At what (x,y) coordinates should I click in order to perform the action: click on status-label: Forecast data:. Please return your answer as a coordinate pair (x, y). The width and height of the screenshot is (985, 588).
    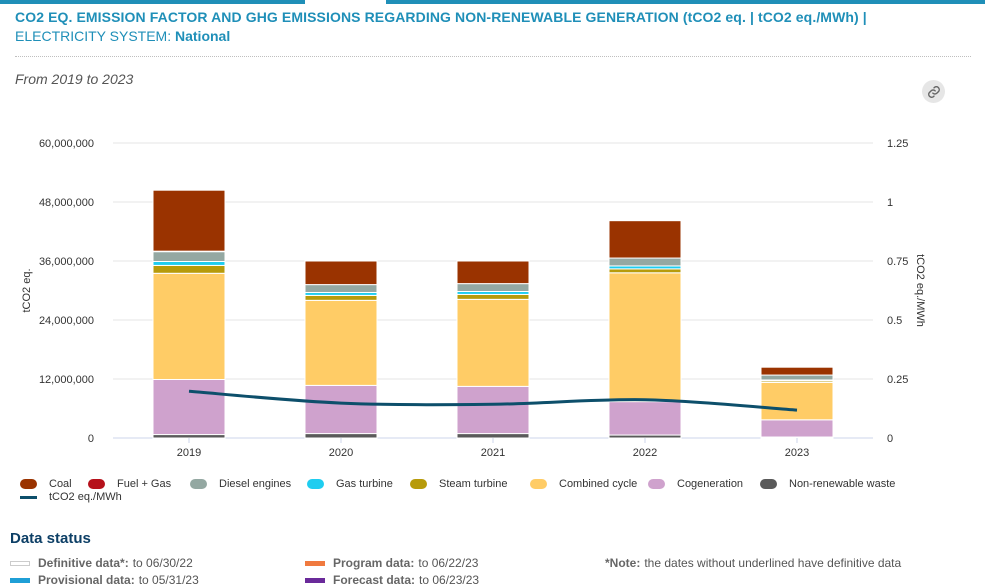
    Looking at the image, I should click on (374, 580).